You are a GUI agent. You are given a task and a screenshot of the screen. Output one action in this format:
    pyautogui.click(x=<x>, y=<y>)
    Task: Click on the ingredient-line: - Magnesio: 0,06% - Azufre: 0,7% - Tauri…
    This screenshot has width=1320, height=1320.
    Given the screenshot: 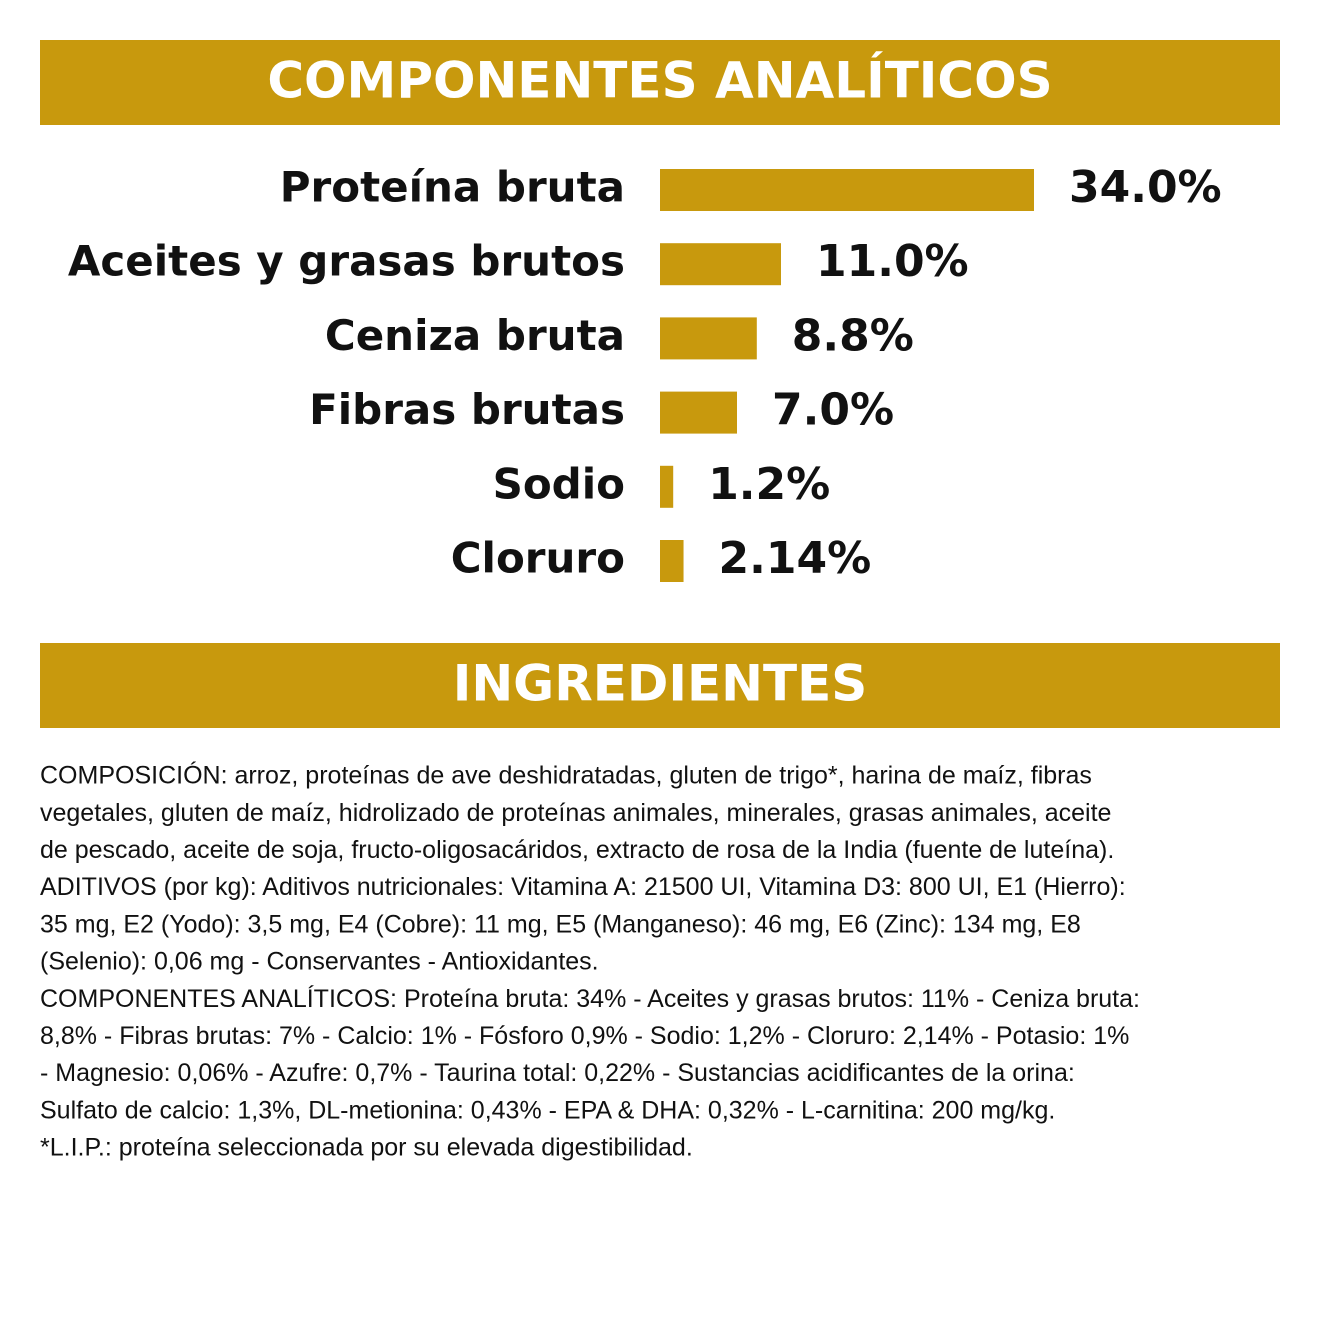 What is the action you would take?
    pyautogui.click(x=557, y=1073)
    